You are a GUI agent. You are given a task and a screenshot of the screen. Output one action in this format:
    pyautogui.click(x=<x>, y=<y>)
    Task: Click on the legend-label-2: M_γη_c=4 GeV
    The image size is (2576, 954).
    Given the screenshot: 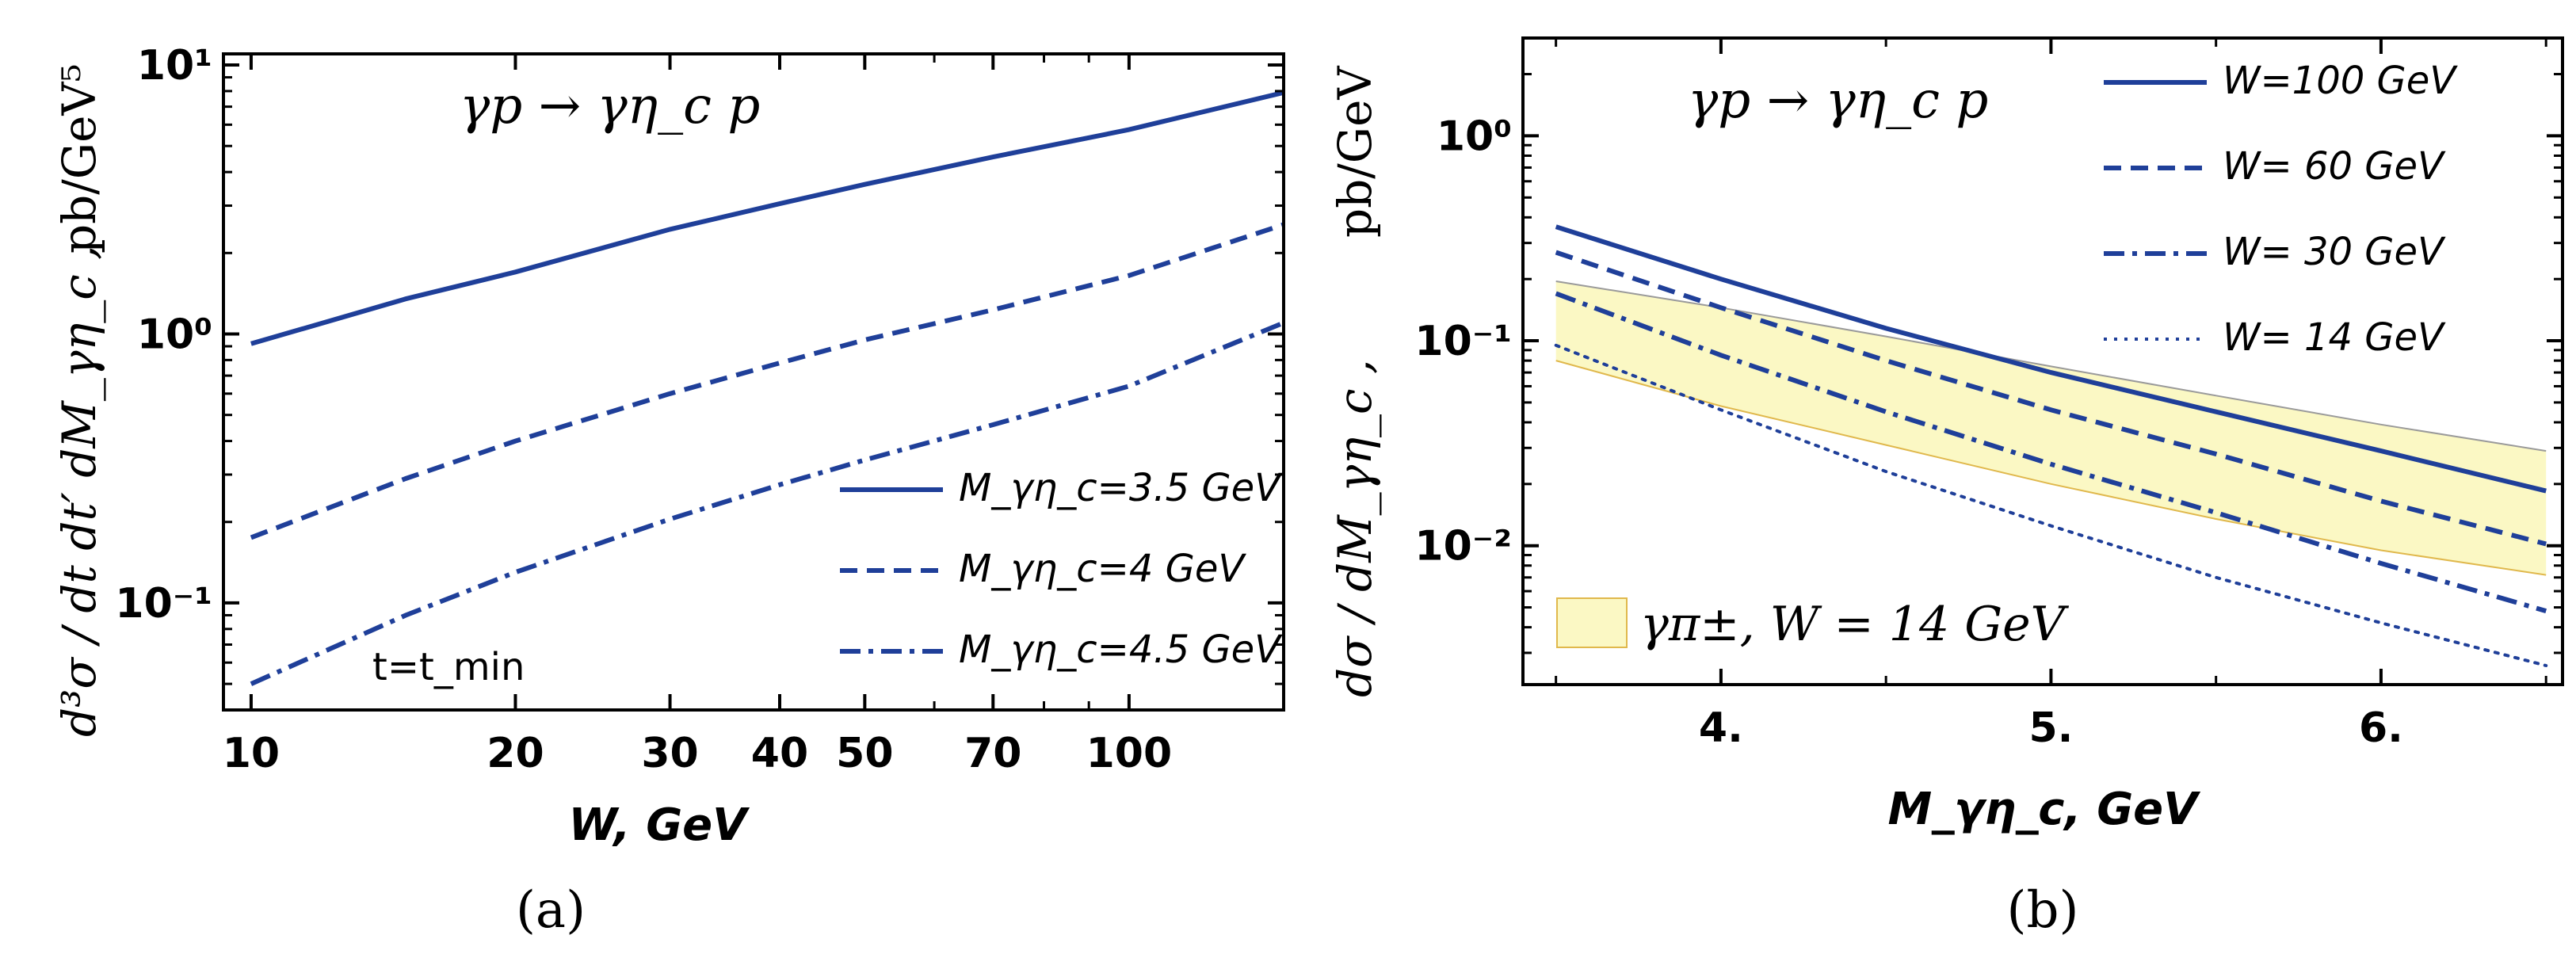 What is the action you would take?
    pyautogui.click(x=1102, y=569)
    